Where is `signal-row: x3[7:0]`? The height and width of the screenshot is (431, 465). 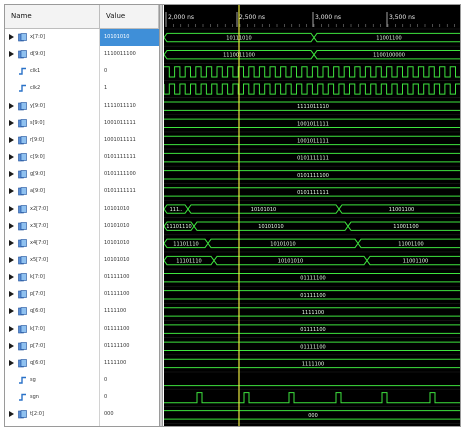
signal-row: x3[7:0] is located at coordinates (52, 226).